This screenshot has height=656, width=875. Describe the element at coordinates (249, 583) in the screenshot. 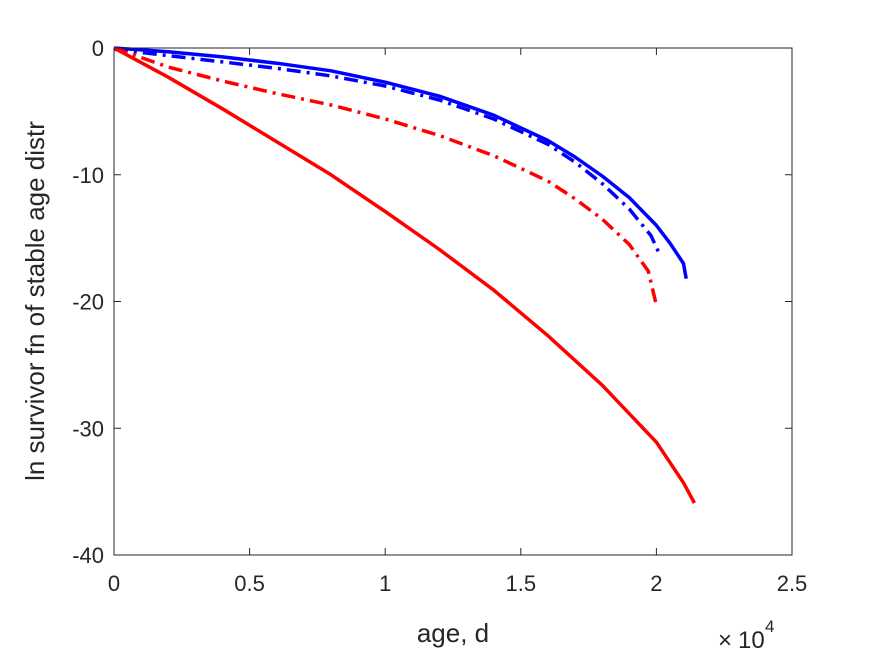

I see `x-tick-label: 0.5` at that location.